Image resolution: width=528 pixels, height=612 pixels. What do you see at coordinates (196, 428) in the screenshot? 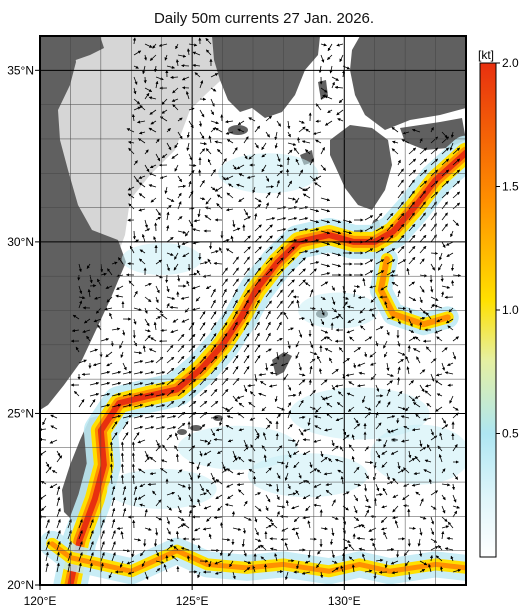
I see `ishigaki-island` at bounding box center [196, 428].